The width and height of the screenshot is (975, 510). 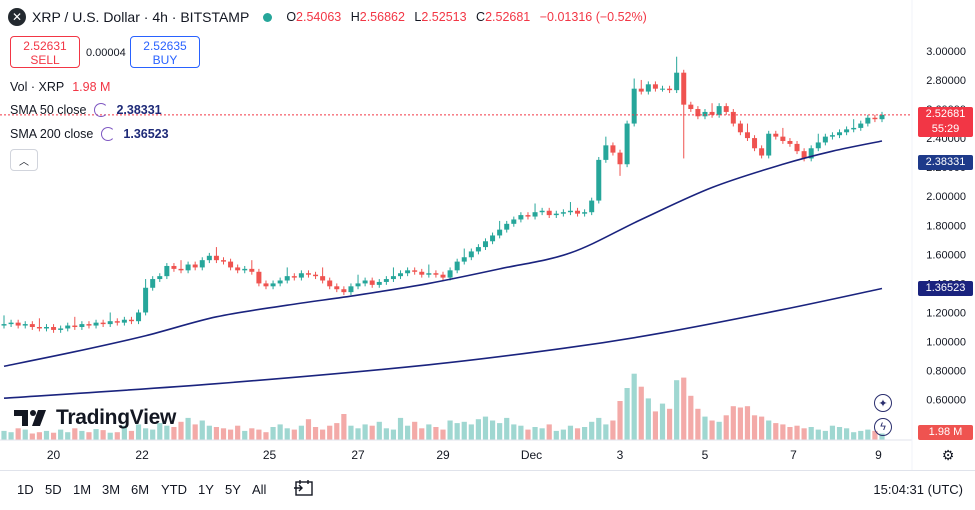 What do you see at coordinates (481, 17) in the screenshot?
I see `close-key: C` at bounding box center [481, 17].